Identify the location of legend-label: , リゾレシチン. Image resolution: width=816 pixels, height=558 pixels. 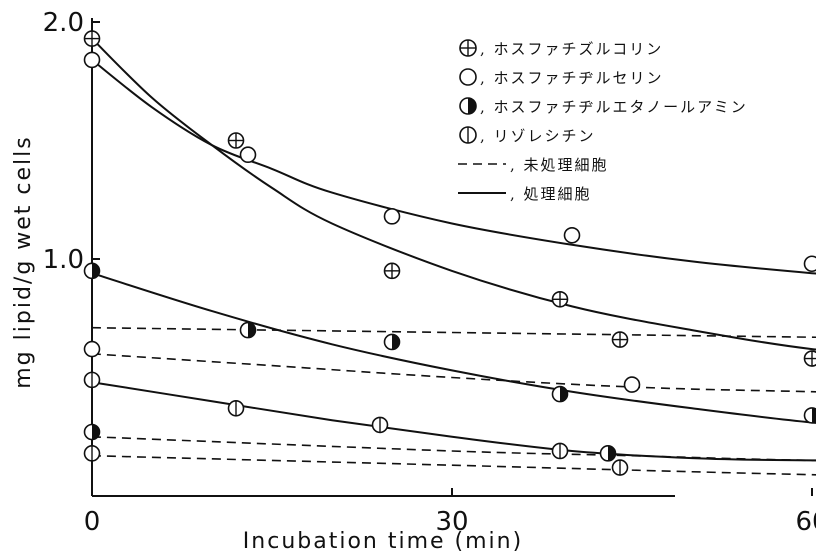
(538, 136).